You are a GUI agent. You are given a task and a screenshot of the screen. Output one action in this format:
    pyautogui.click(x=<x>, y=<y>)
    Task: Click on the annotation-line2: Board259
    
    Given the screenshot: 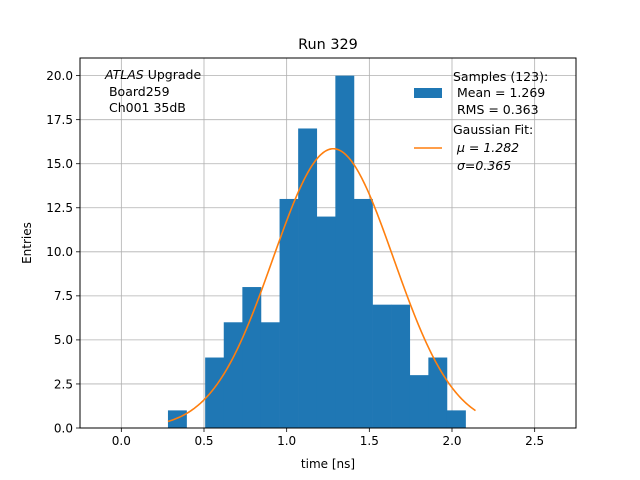 What is the action you would take?
    pyautogui.click(x=137, y=91)
    